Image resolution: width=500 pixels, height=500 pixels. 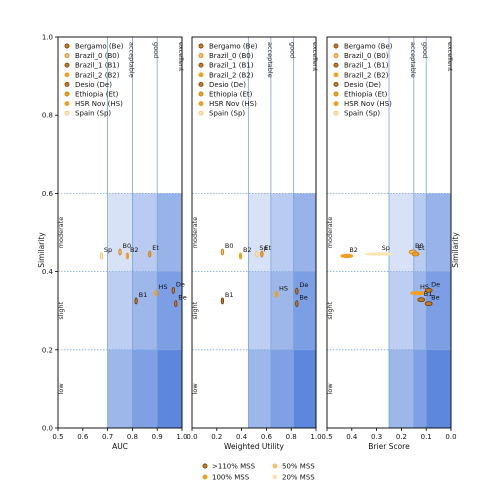 I want to click on x-tick-label: 1.0, so click(x=315, y=437).